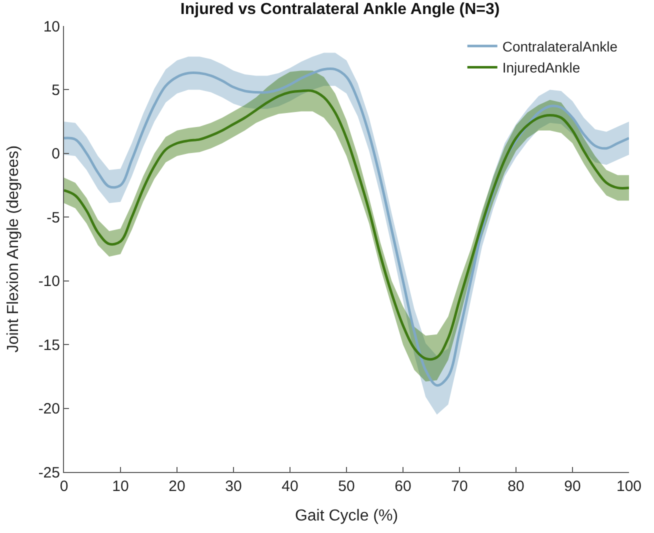  I want to click on y-axis-title: Joint Flexion Angle (degrees), so click(13, 249).